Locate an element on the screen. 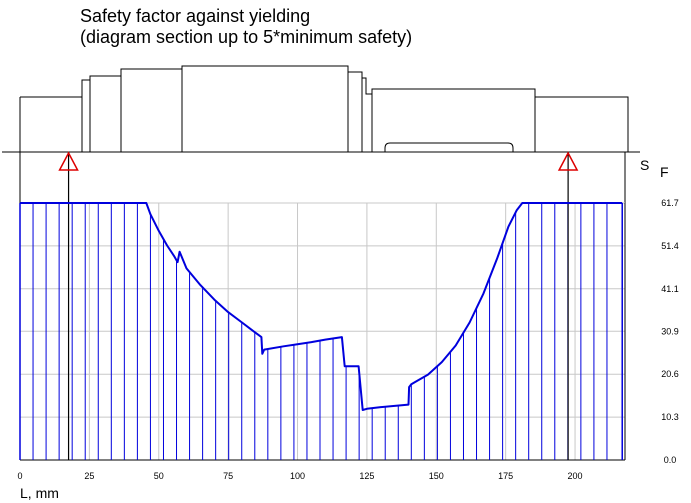 Image resolution: width=691 pixels, height=503 pixels. x-tick-label-4: 100 is located at coordinates (297, 476).